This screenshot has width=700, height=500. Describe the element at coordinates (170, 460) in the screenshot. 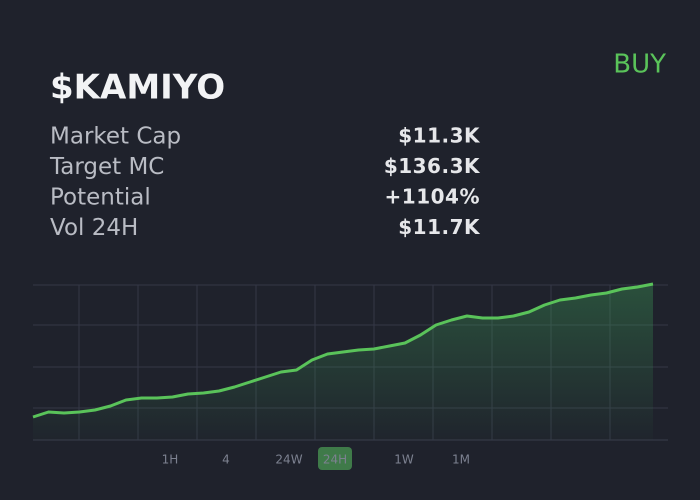

I see `timeframe-button: 1H` at that location.